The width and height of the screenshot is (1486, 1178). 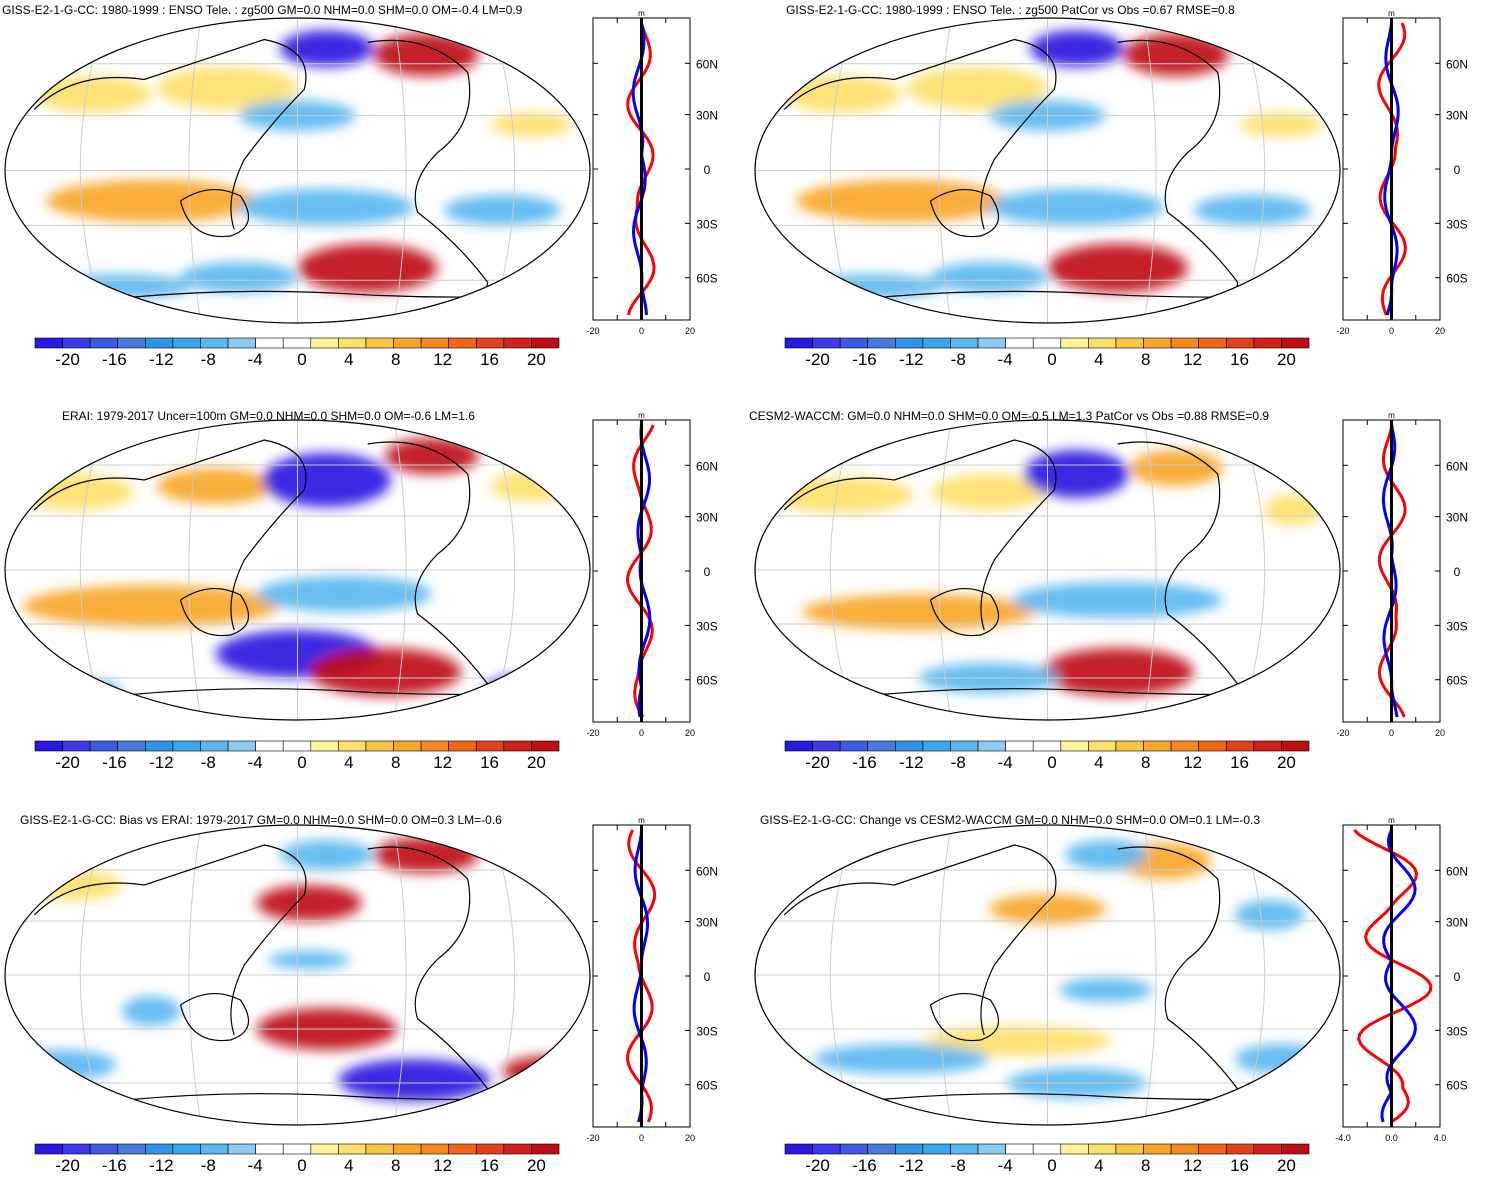 What do you see at coordinates (297, 1159) in the screenshot?
I see `colorbar: -20 -16 -12 -8 -4 0 4 8 12 16 20` at bounding box center [297, 1159].